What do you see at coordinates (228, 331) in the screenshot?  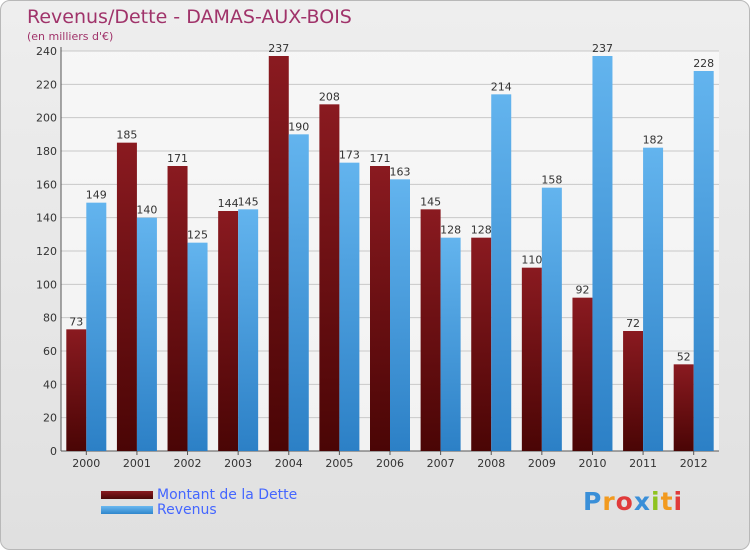 I see `bar-dette-2003` at bounding box center [228, 331].